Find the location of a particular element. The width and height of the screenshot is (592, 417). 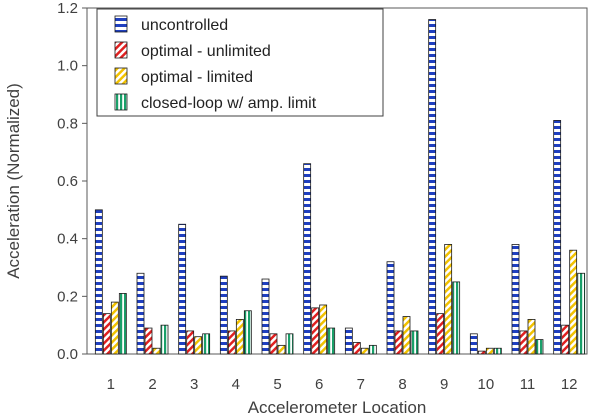

x-axis: 1 2 3 4 5 6 7 8 9 10 11 12 is located at coordinates (342, 384).